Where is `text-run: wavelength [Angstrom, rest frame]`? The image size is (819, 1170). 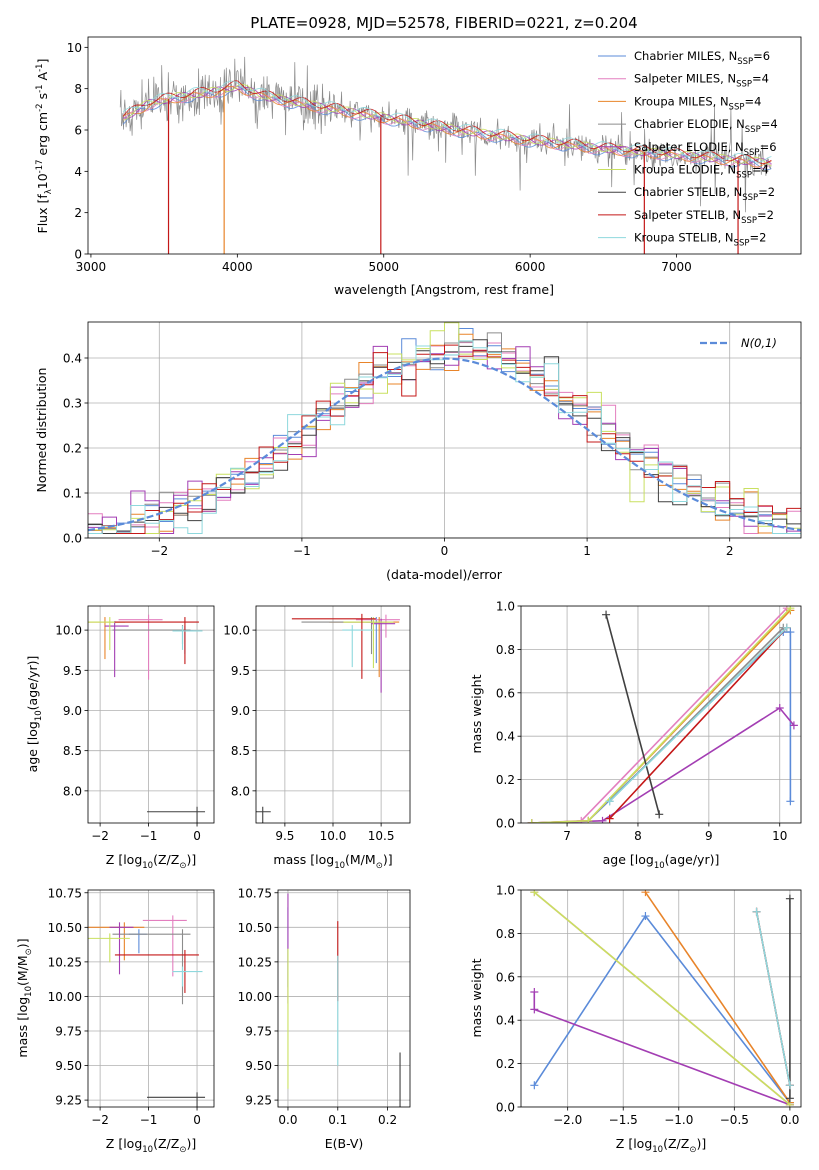 text-run: wavelength [Angstrom, rest frame] is located at coordinates (444, 289).